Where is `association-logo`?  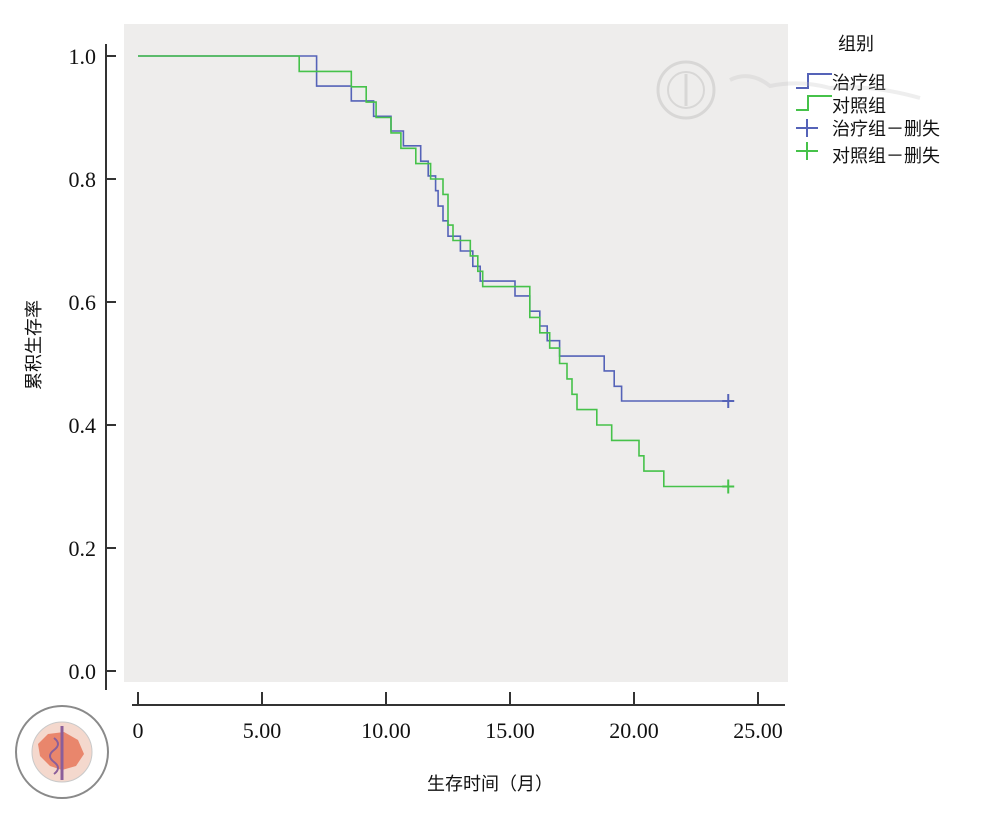 association-logo is located at coordinates (62, 752).